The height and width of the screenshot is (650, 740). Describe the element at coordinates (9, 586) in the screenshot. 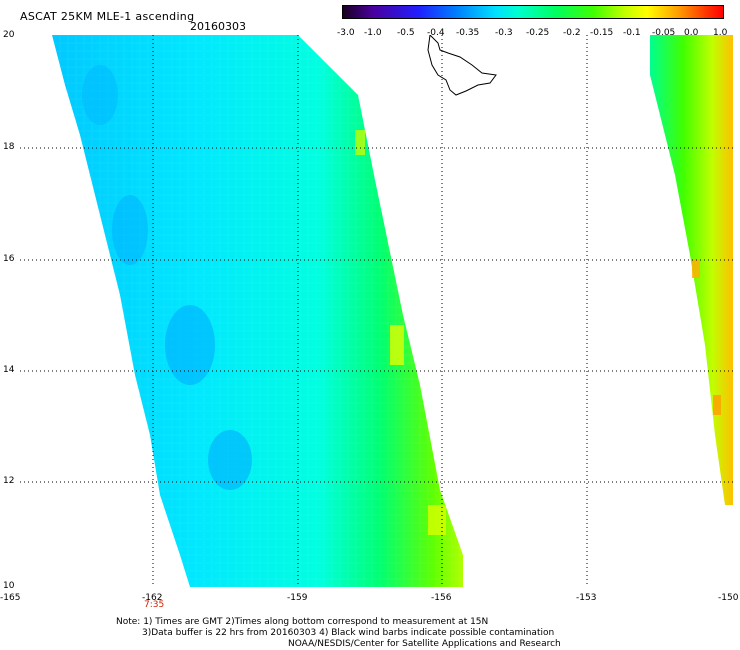

I see `lat-label: 10` at that location.